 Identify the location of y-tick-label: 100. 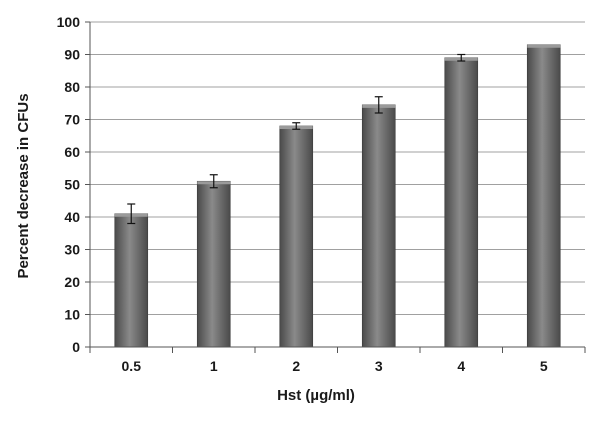
(69, 22).